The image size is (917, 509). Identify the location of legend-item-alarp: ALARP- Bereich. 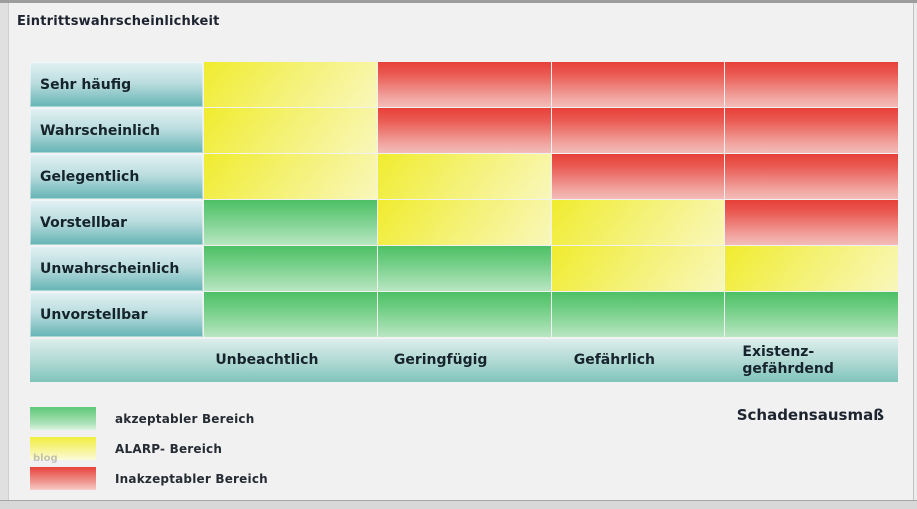
(149, 448).